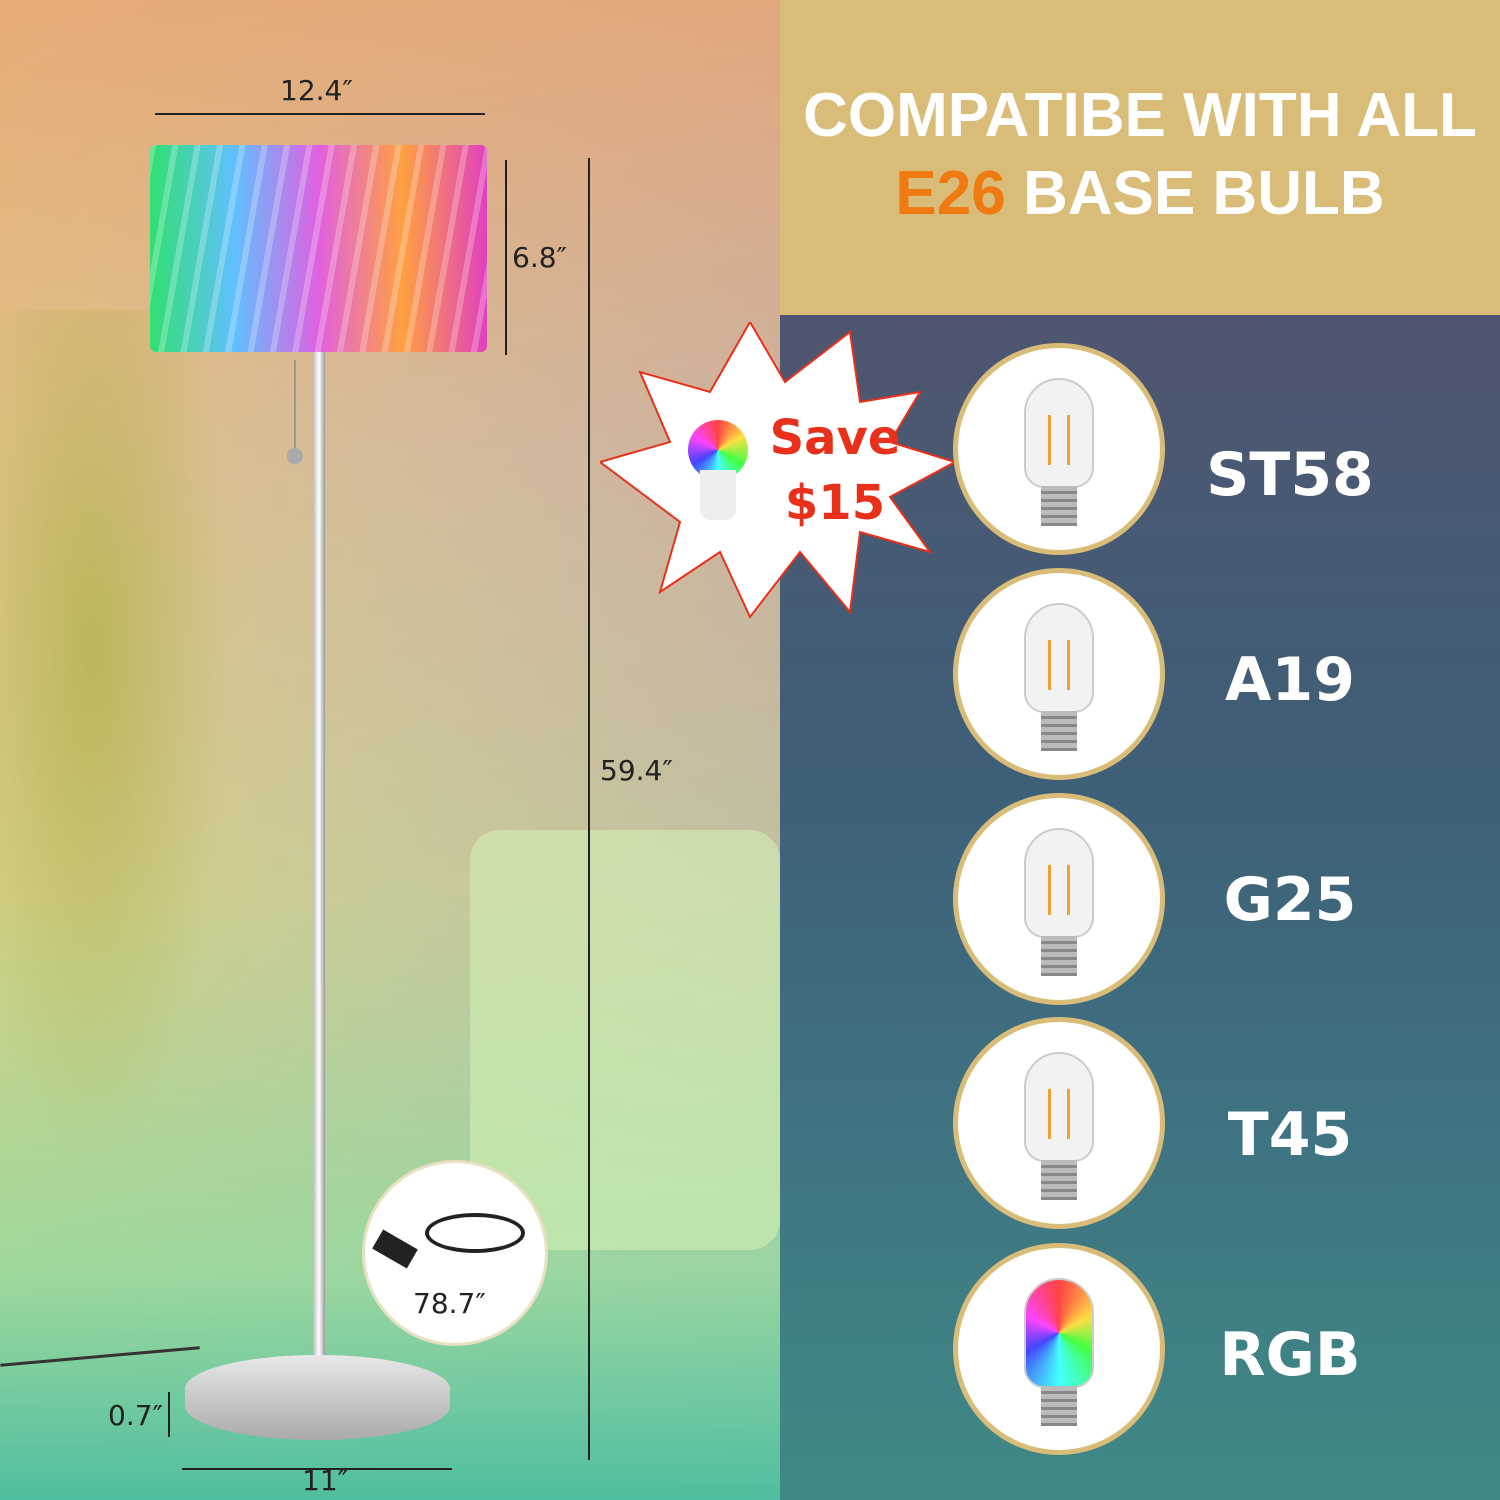  Describe the element at coordinates (835, 503) in the screenshot. I see `save-amount: $15` at that location.